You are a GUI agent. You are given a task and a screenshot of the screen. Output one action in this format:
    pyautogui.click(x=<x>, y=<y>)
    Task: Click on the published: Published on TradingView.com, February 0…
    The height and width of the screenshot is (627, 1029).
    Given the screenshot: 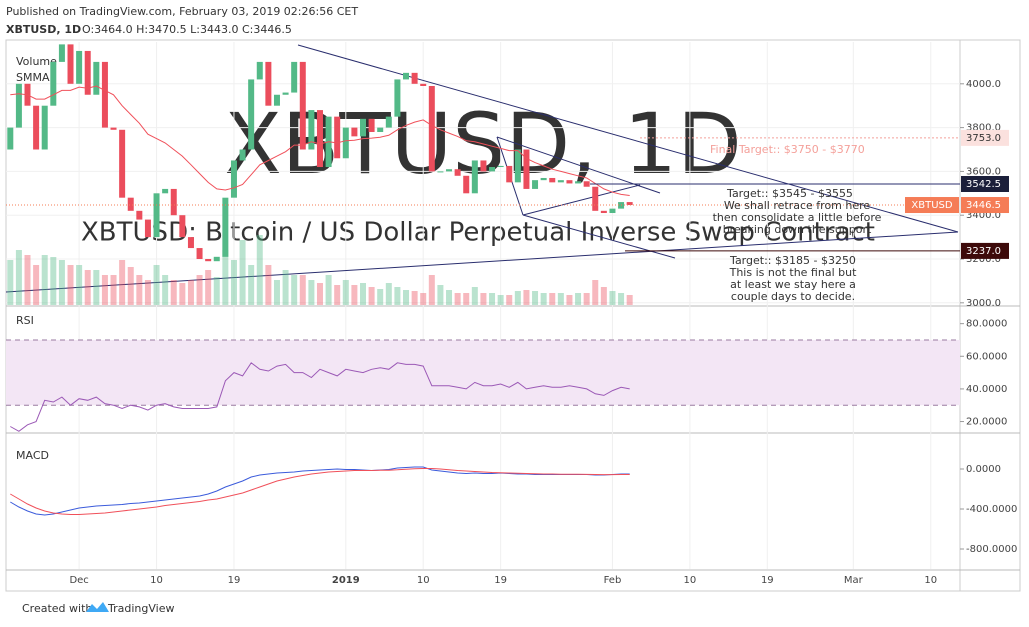 What is the action you would take?
    pyautogui.click(x=182, y=11)
    